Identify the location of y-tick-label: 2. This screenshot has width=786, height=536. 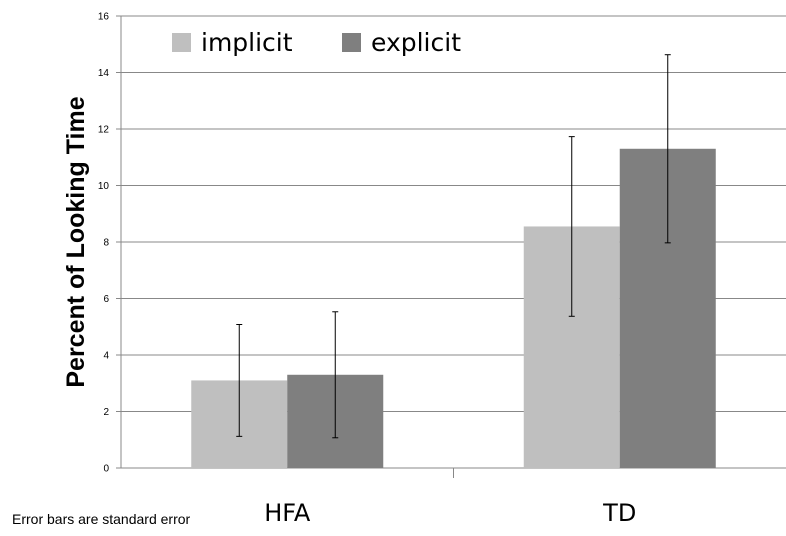
(106, 412).